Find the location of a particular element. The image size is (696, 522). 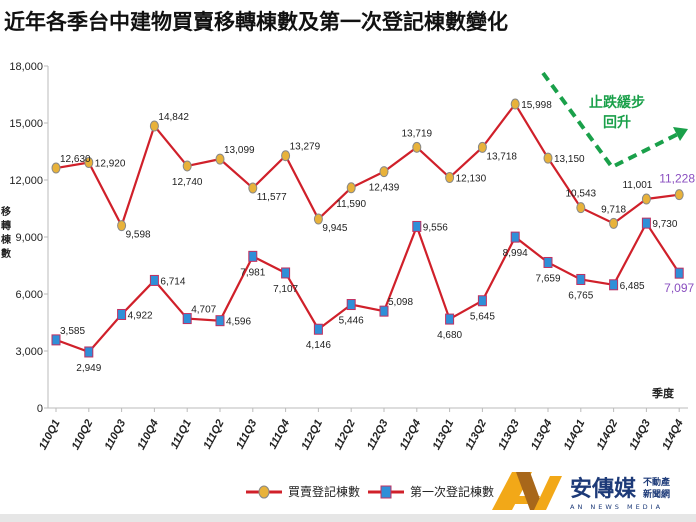

bottom-bar is located at coordinates (348, 518).